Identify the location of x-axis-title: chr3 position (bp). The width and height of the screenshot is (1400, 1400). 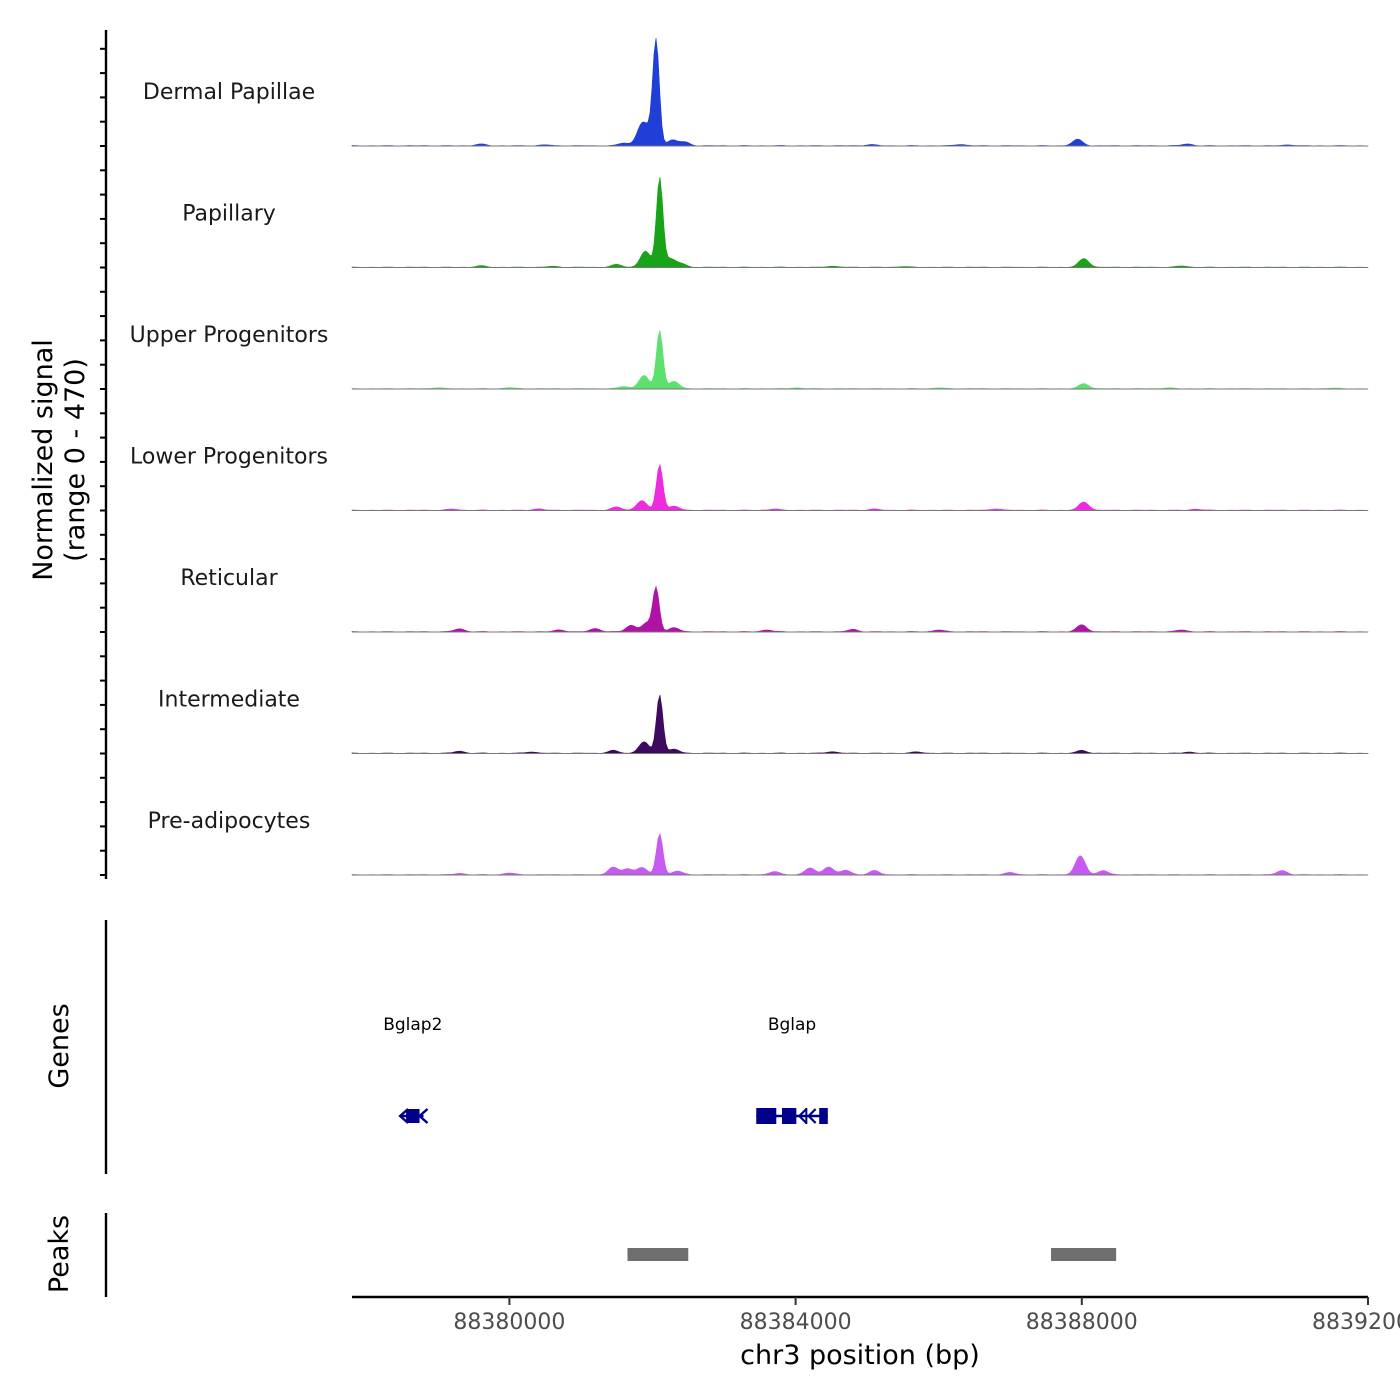
(860, 1355).